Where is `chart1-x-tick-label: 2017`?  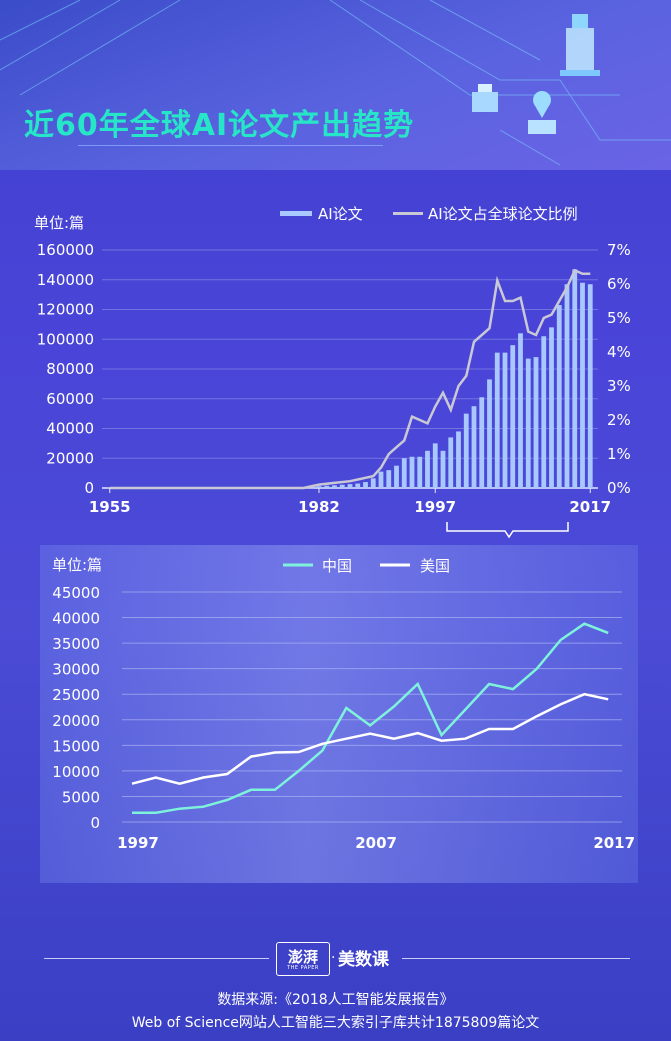 chart1-x-tick-label: 2017 is located at coordinates (590, 507).